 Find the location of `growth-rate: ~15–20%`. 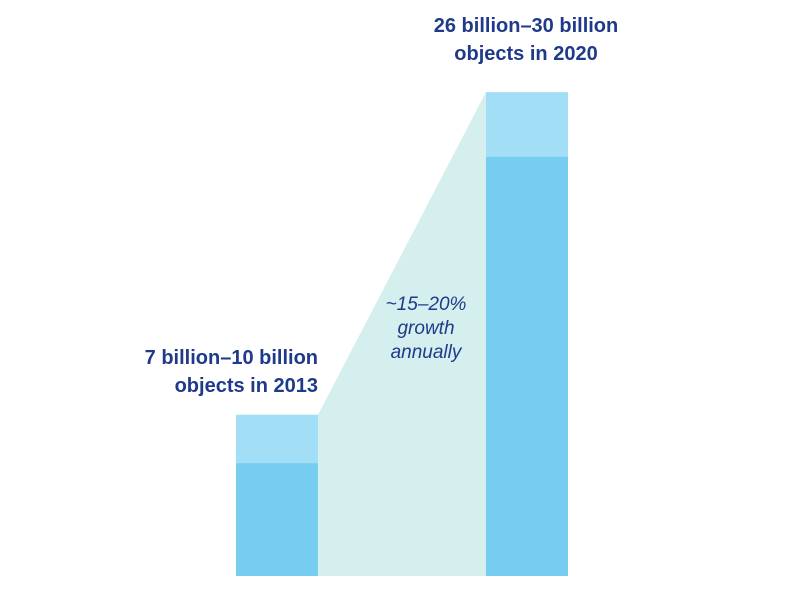

growth-rate: ~15–20% is located at coordinates (426, 304).